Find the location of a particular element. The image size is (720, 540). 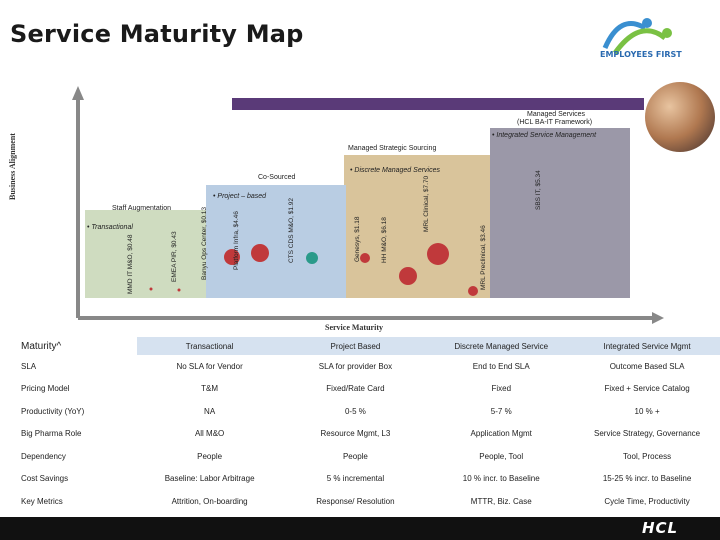

row-label: Big Pharma Role is located at coordinates (51, 434).